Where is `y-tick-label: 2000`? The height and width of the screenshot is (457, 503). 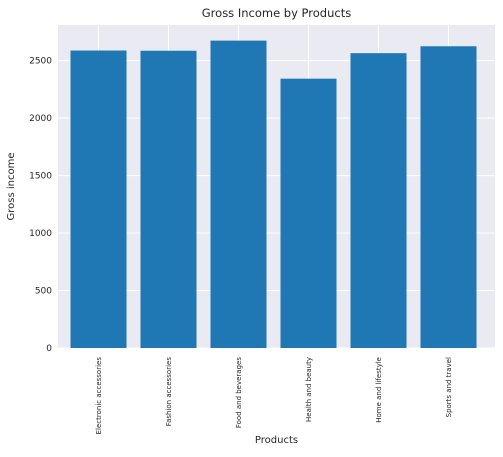
y-tick-label: 2000 is located at coordinates (40, 119).